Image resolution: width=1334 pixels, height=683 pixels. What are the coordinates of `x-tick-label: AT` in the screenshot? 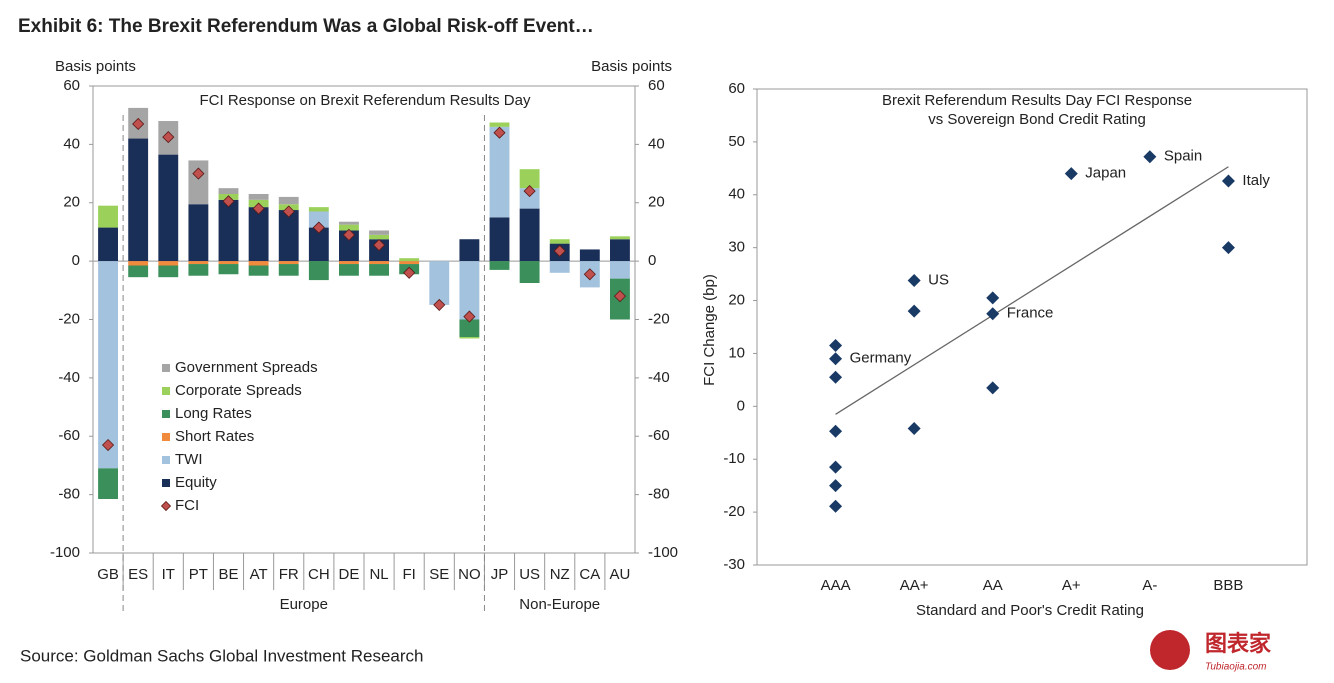 It's located at (259, 574).